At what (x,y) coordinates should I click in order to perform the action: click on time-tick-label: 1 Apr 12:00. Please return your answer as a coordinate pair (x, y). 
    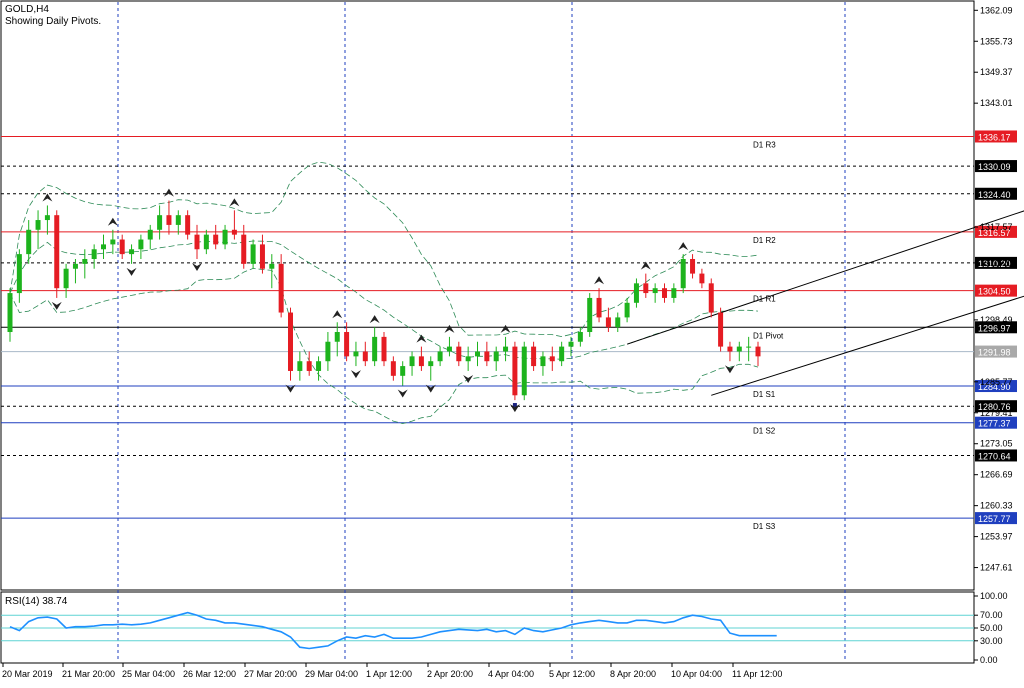
    Looking at the image, I should click on (389, 674).